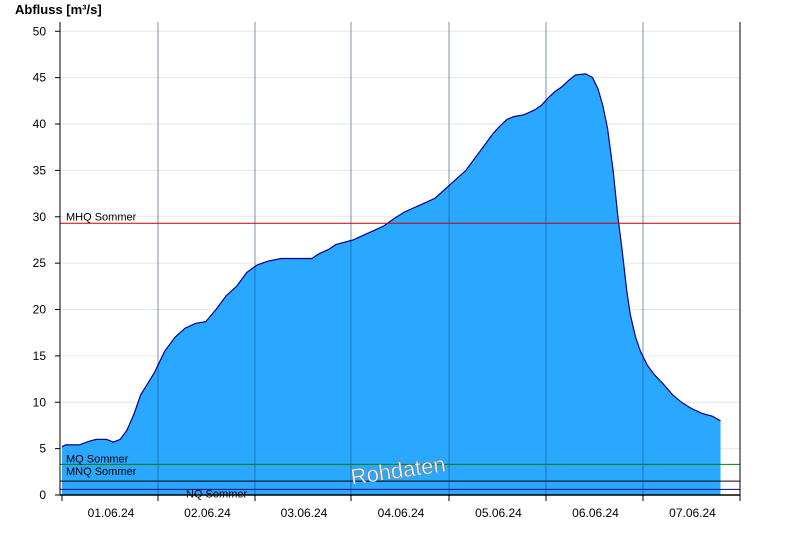 The image size is (800, 550). I want to click on y-tick-label: 50, so click(40, 31).